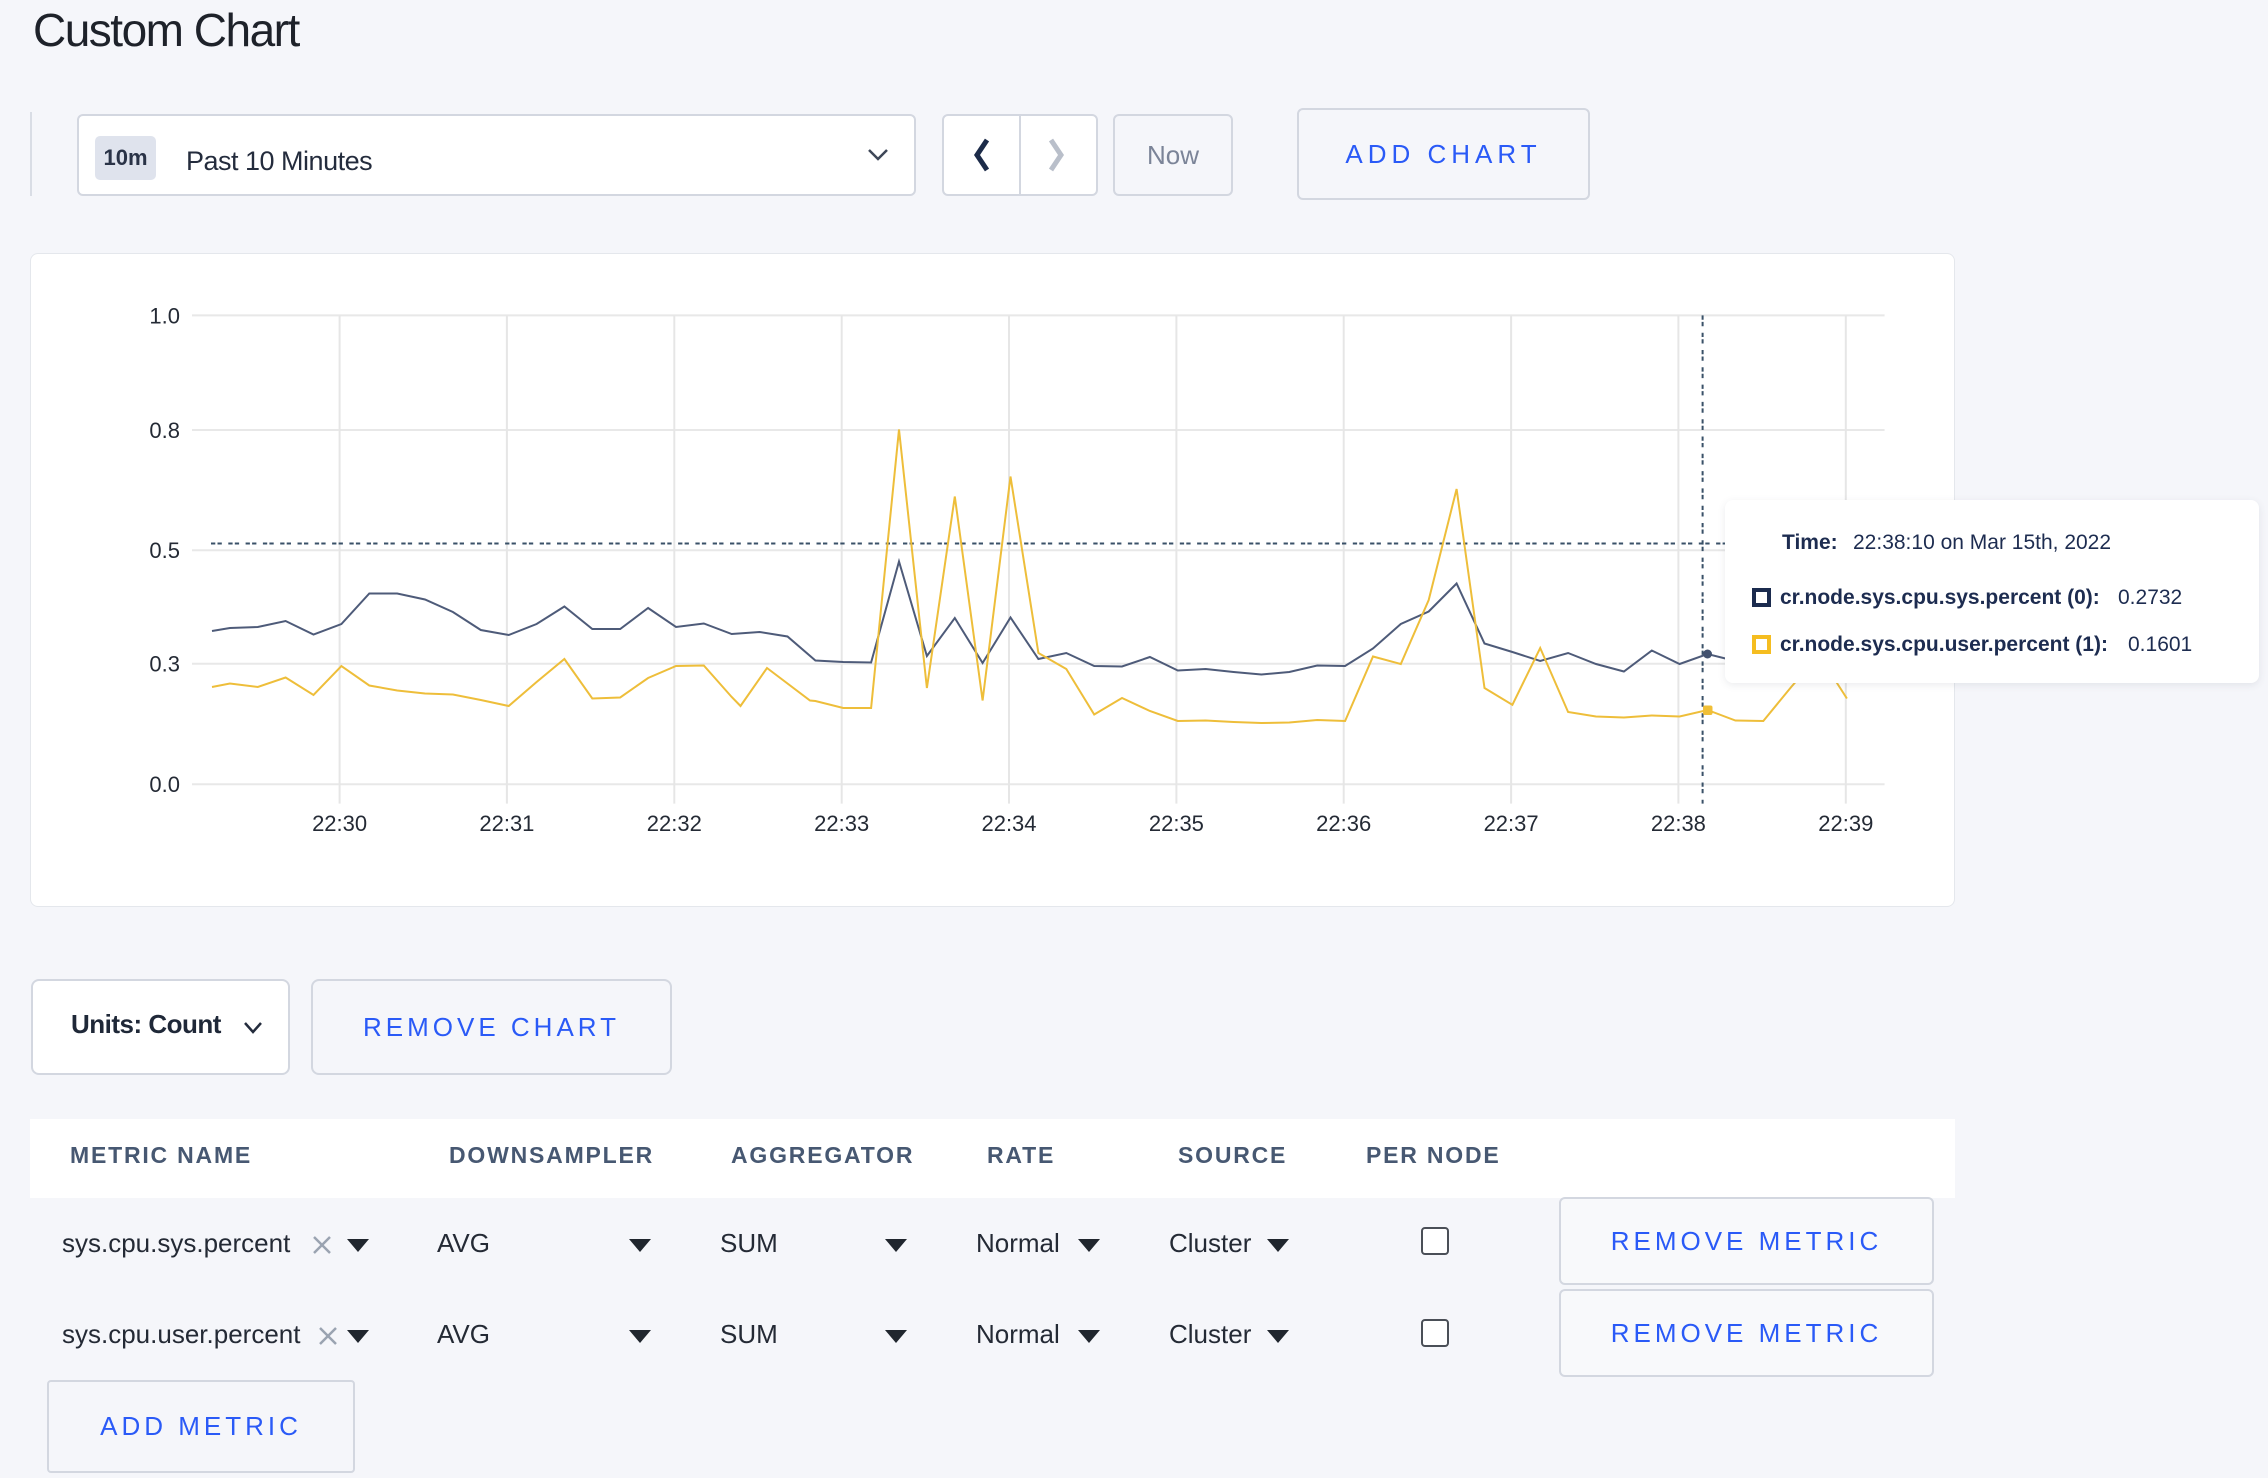  Describe the element at coordinates (1511, 823) in the screenshot. I see `svg-text: 22:37` at that location.